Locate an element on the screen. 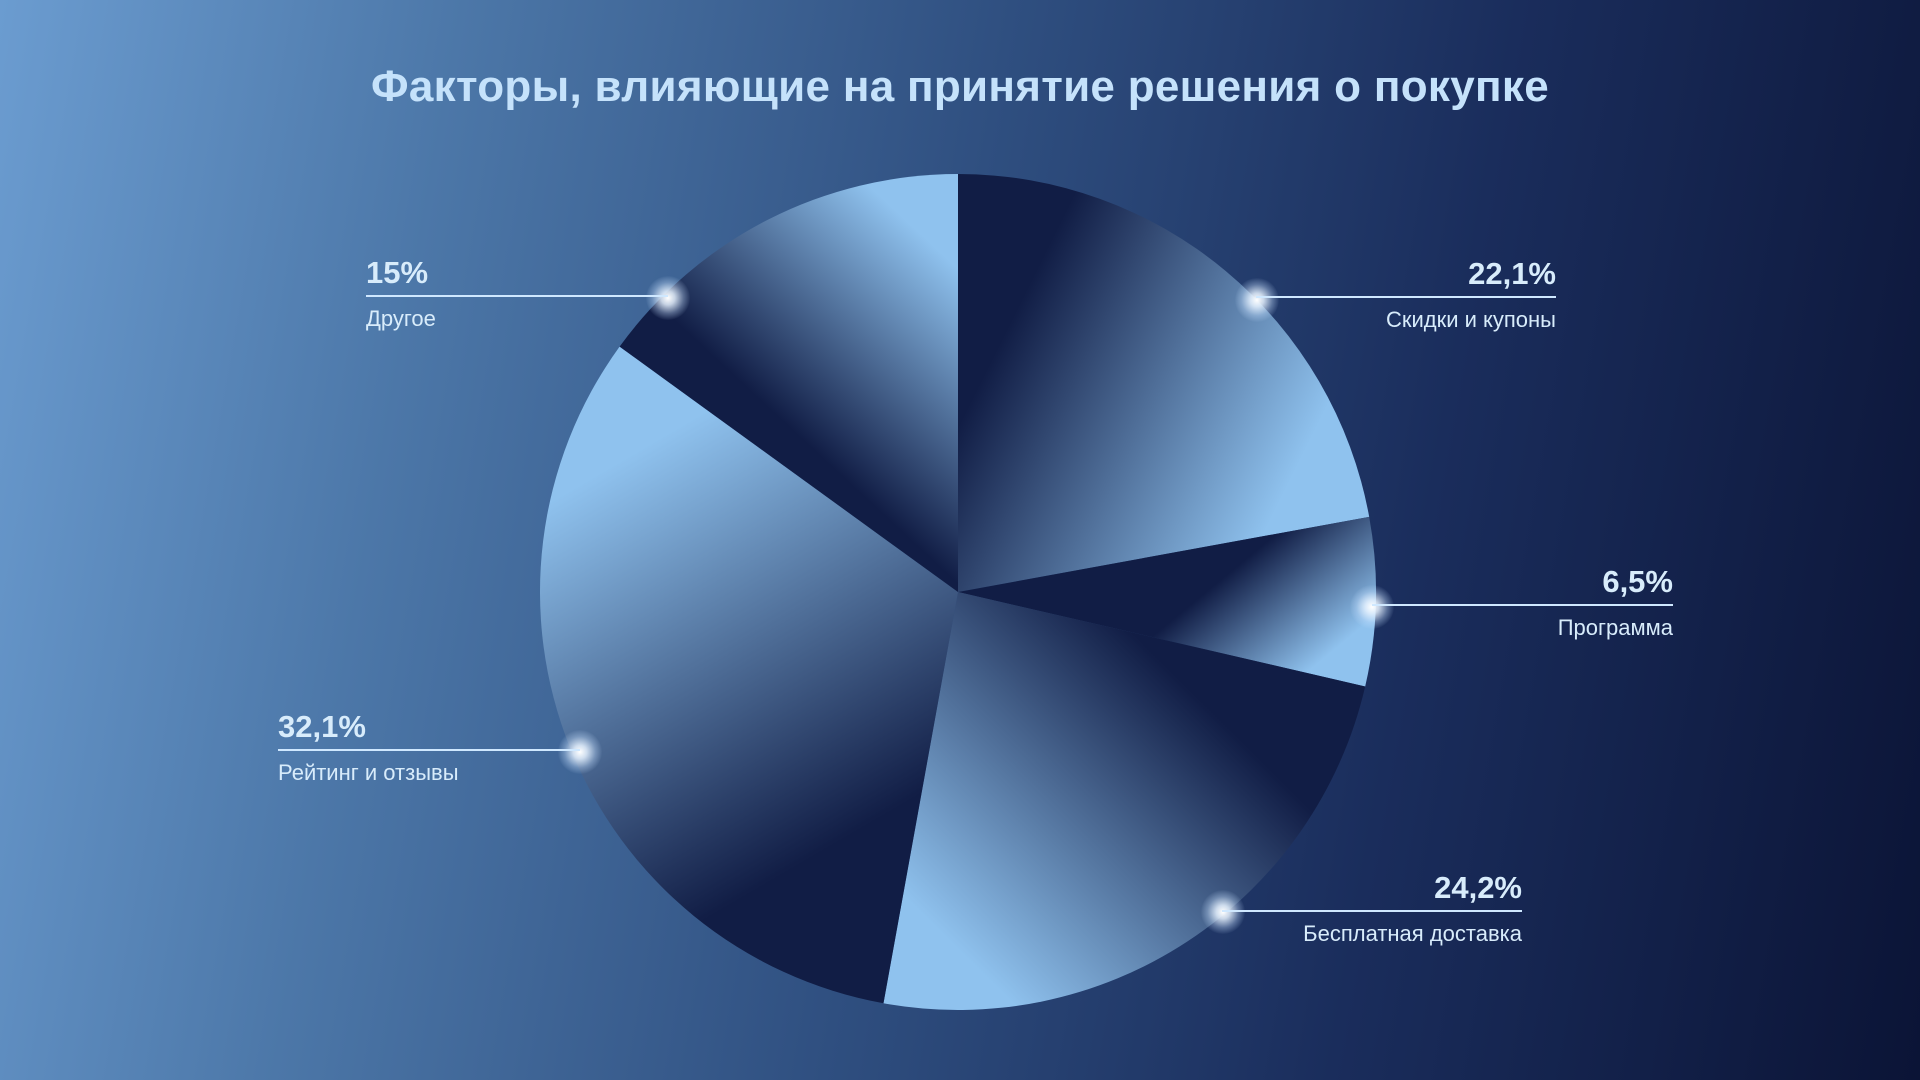 This screenshot has width=1920, height=1080. slice-value-label: 22,1% is located at coordinates (1512, 273).